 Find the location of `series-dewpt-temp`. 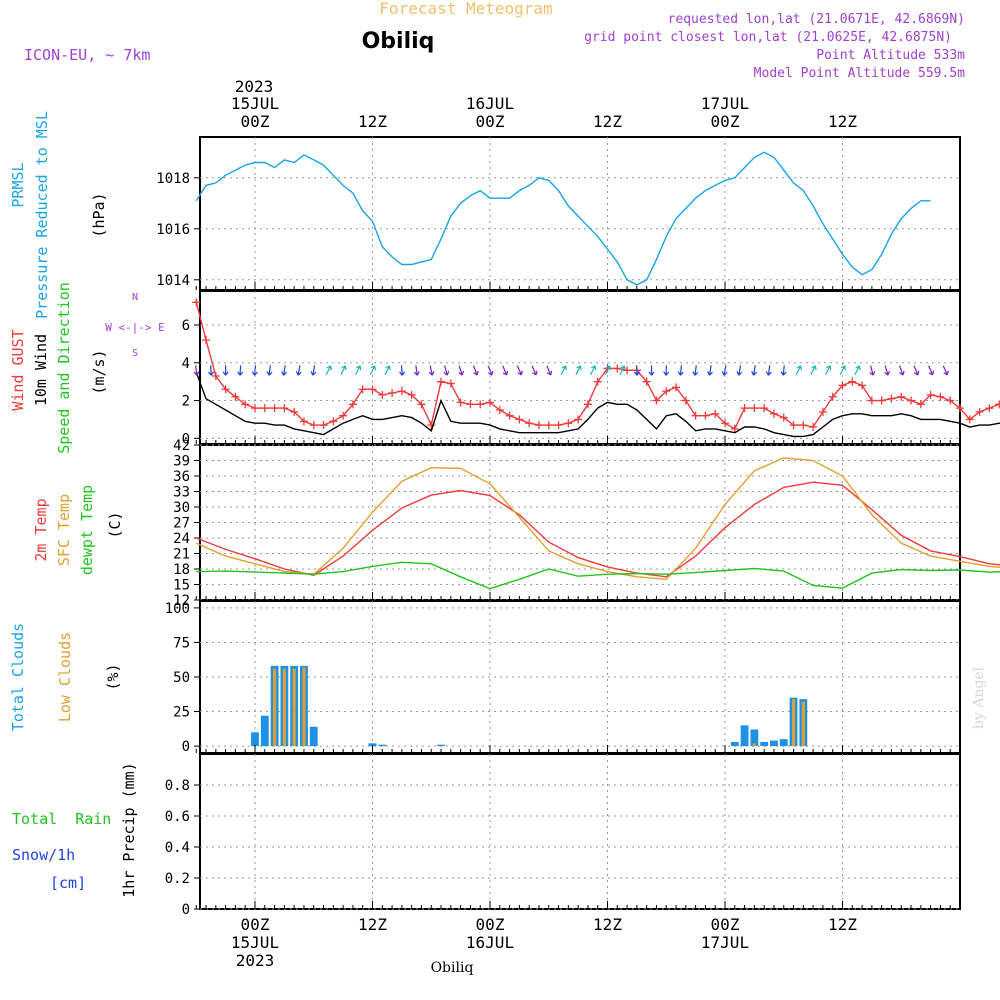

series-dewpt-temp is located at coordinates (598, 575).